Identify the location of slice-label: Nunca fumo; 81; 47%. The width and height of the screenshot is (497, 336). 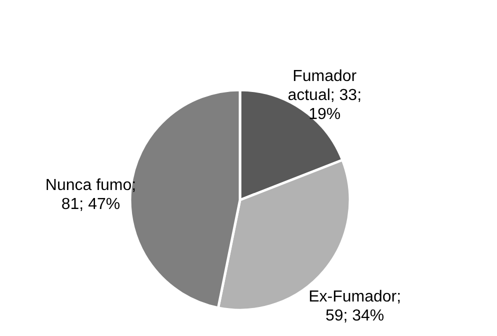
(90, 195).